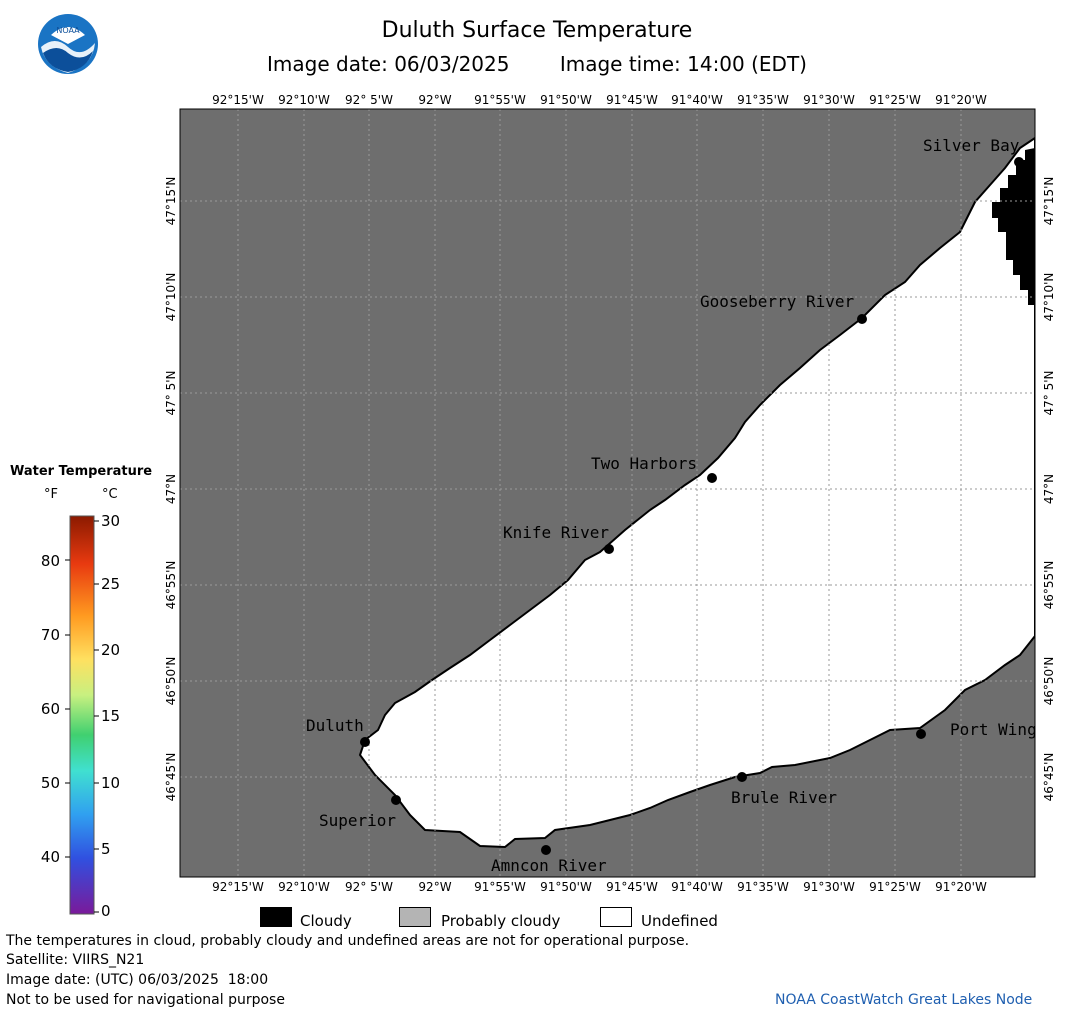 This screenshot has width=1074, height=1017. What do you see at coordinates (75, 960) in the screenshot?
I see `satellite-text: Satellite: VIIRS_N21` at bounding box center [75, 960].